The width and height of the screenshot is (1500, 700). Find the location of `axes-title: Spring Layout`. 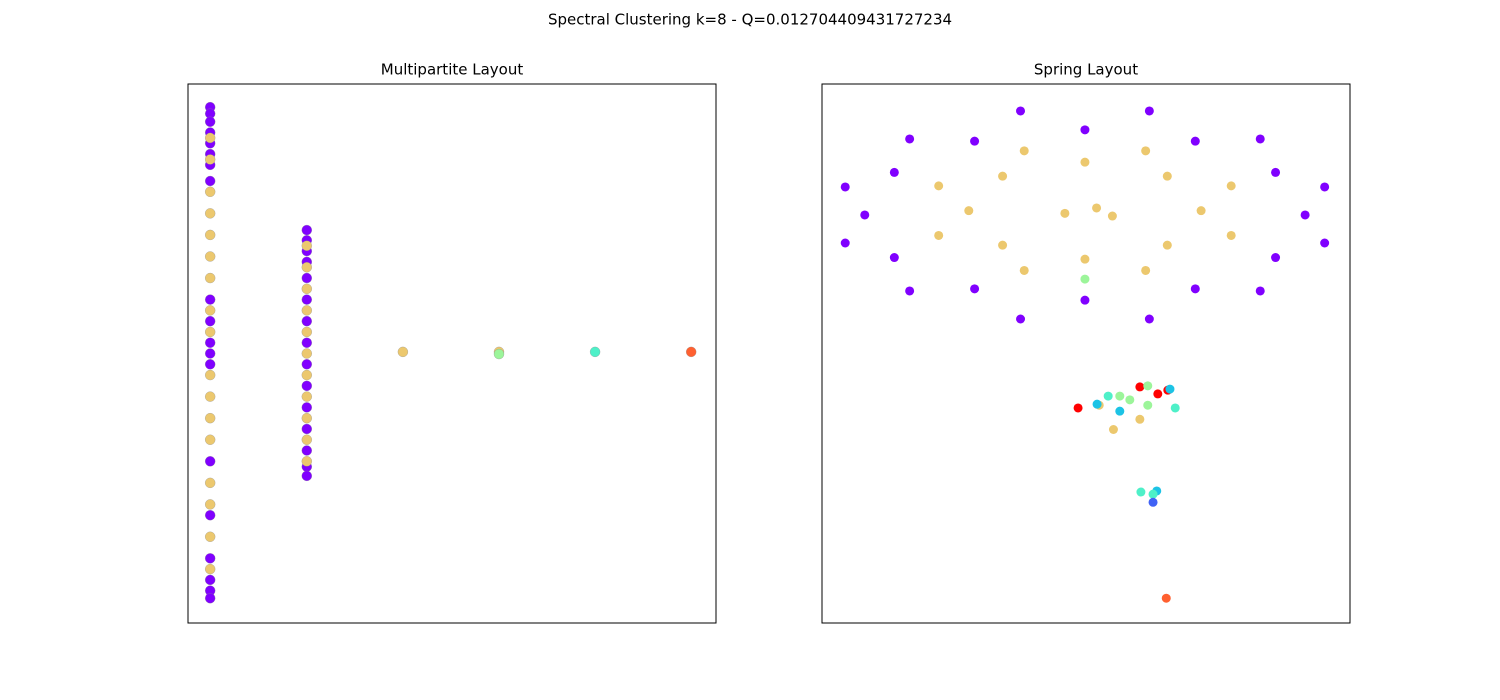

axes-title: Spring Layout is located at coordinates (1086, 70).